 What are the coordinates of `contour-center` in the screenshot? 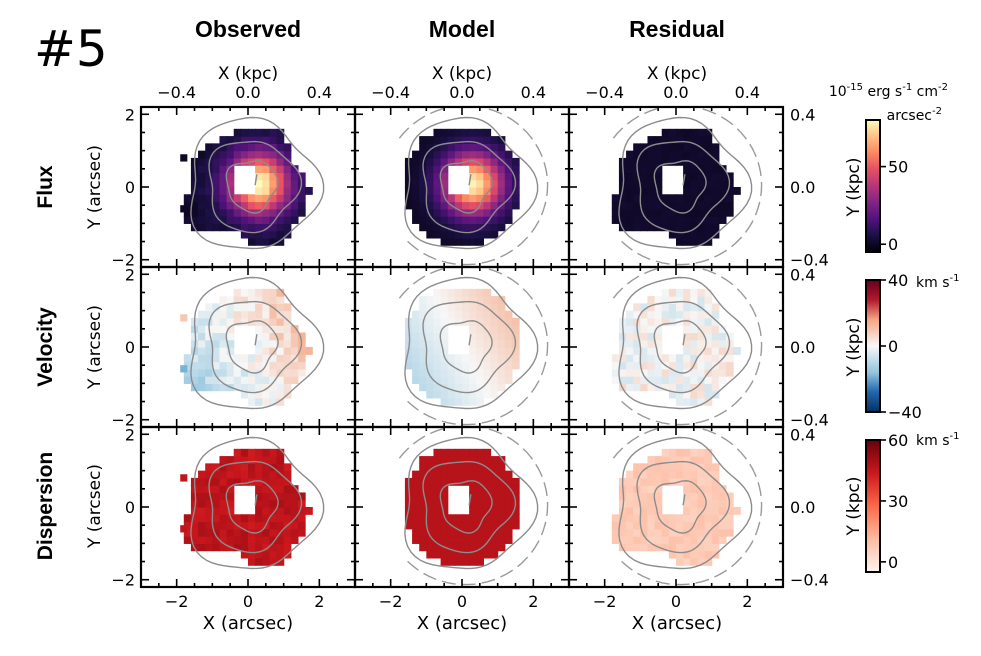 It's located at (256, 500).